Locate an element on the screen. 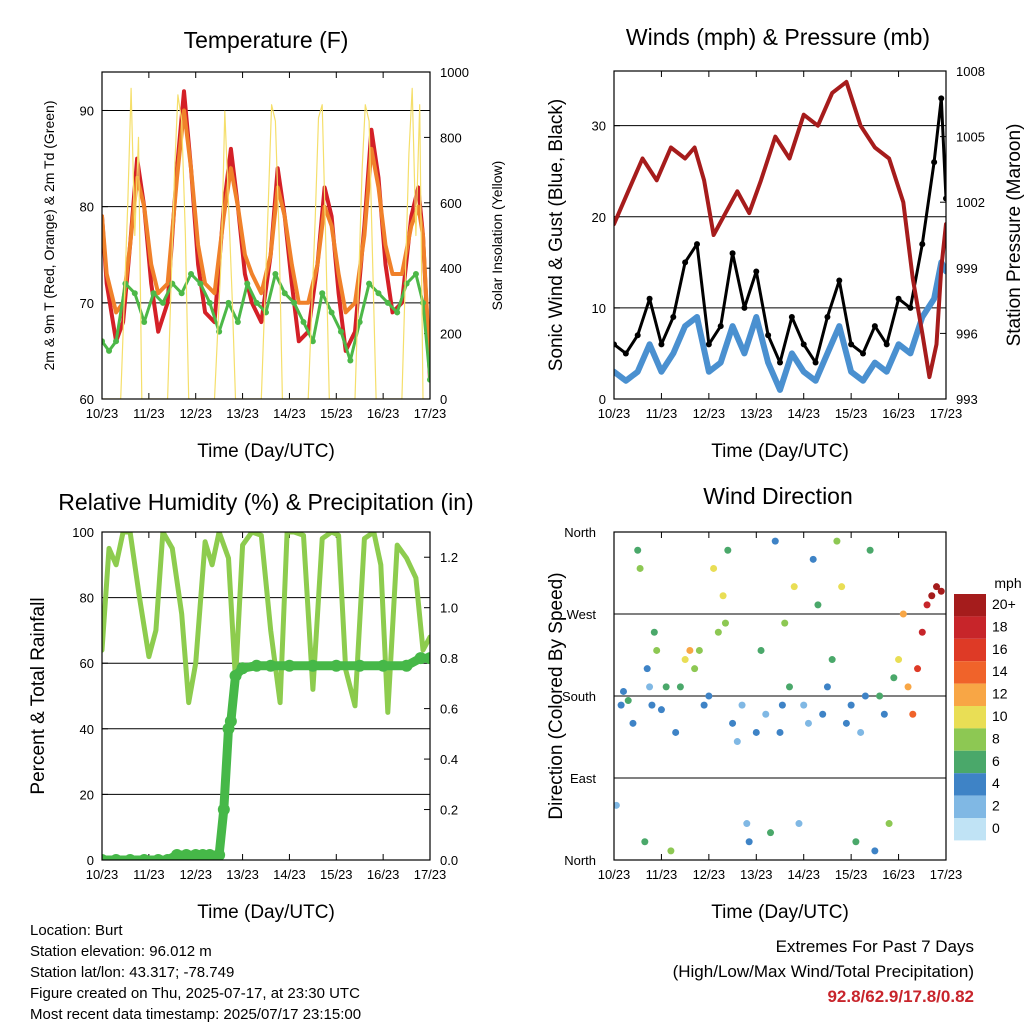 Image resolution: width=1024 pixels, height=1025 pixels. x-tick-label: 15/23 is located at coordinates (336, 413).